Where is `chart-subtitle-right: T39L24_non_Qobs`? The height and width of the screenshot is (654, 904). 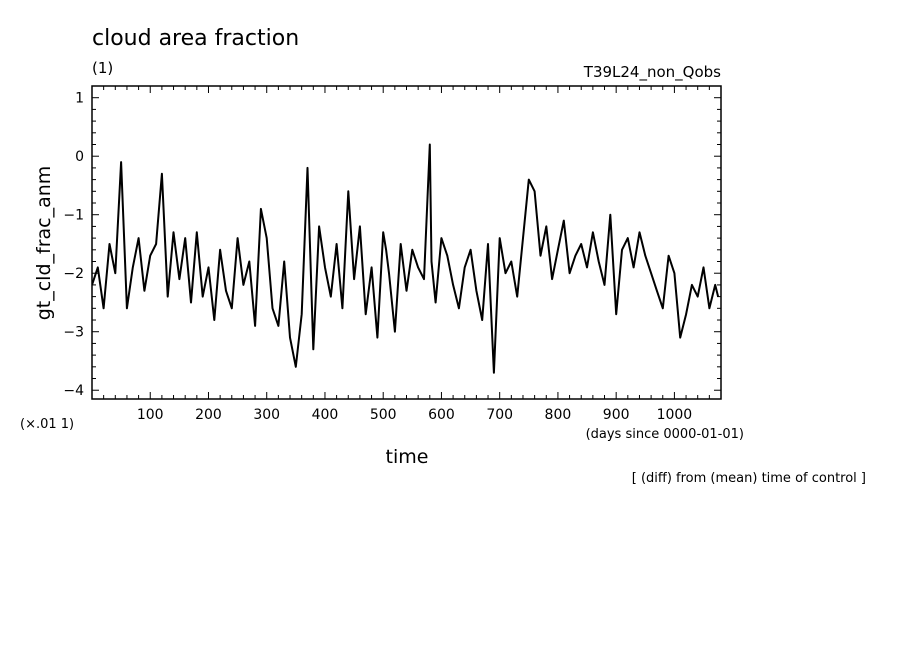
chart-subtitle-right: T39L24_non_Qobs is located at coordinates (652, 72).